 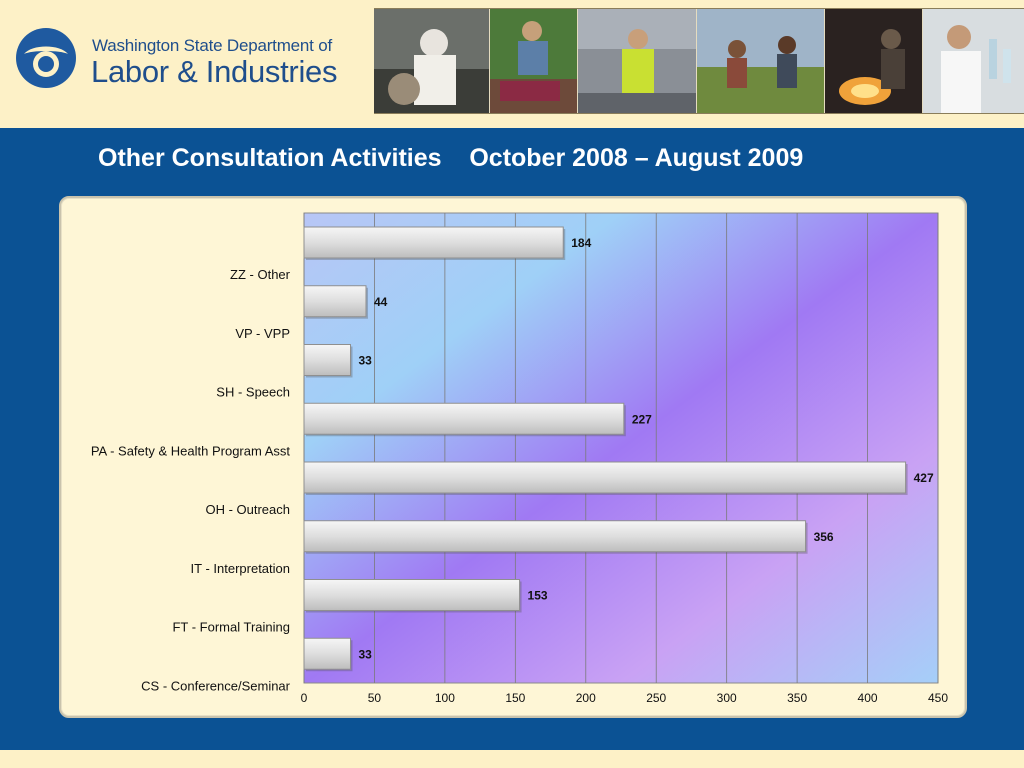 What do you see at coordinates (760, 61) in the screenshot?
I see `field-workers-photo` at bounding box center [760, 61].